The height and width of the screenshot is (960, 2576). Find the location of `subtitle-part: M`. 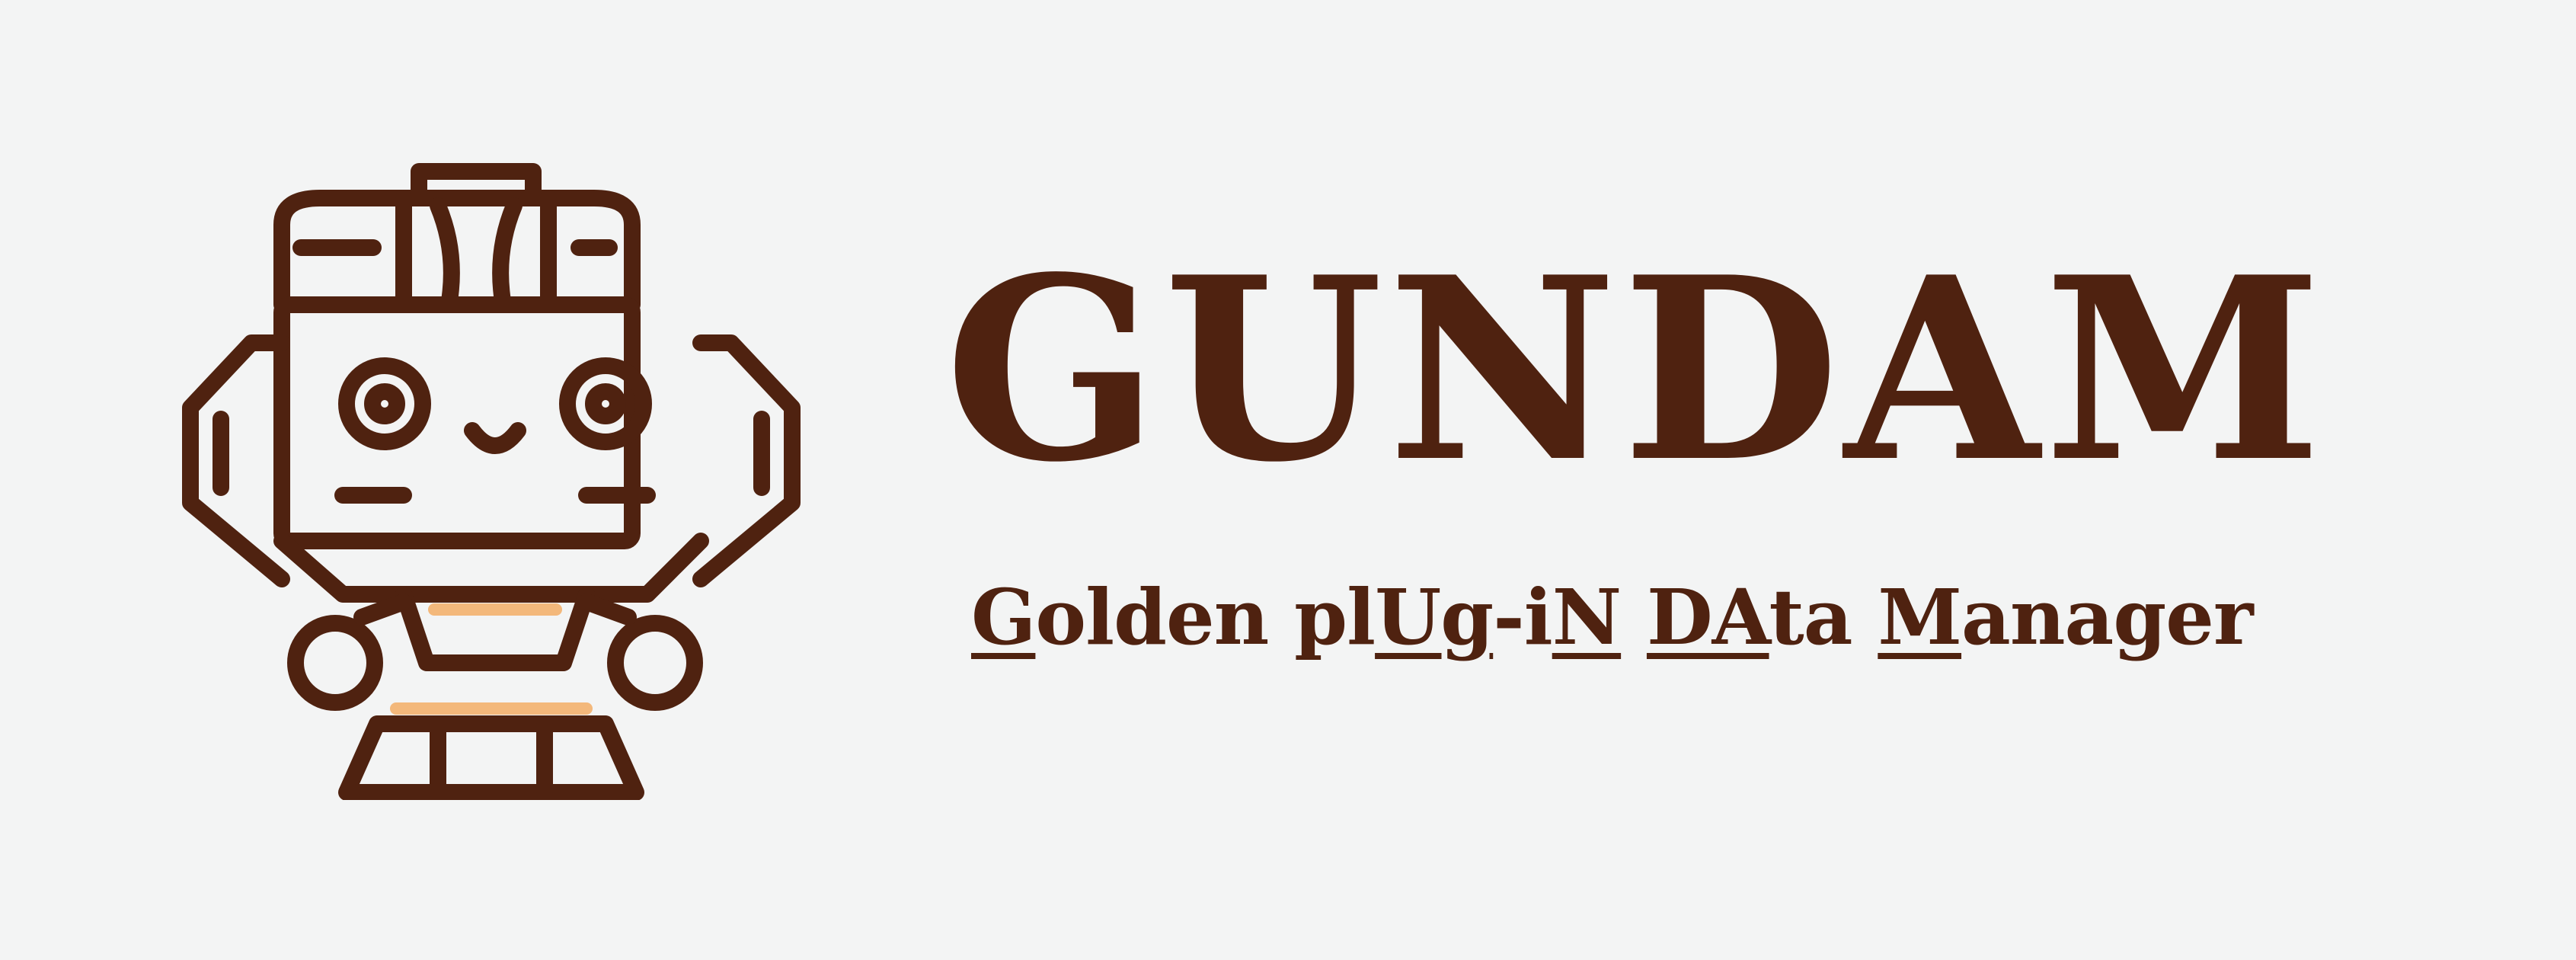

subtitle-part: M is located at coordinates (1920, 617).